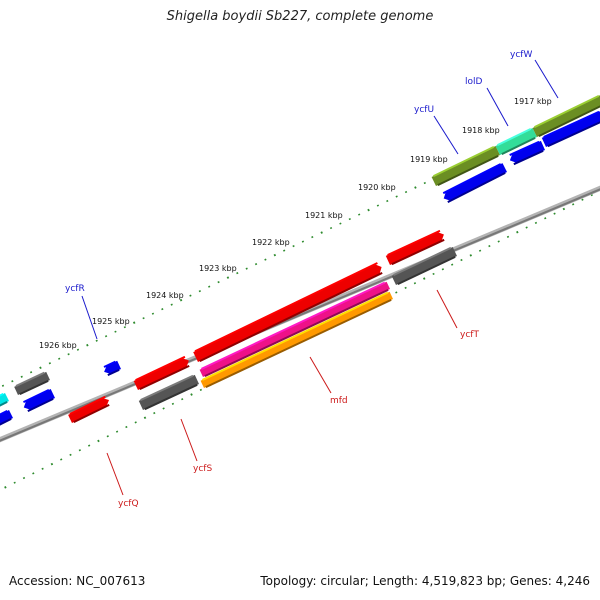 This screenshot has height=600, width=600. I want to click on cds-forward-ycfU-bar, so click(474, 183).